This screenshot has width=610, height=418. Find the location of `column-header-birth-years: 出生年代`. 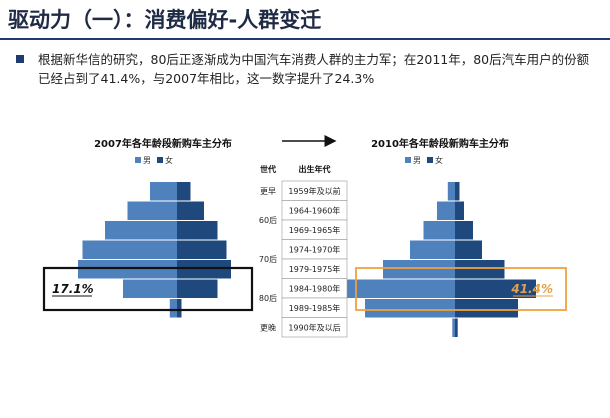

column-header-birth-years: 出生年代 is located at coordinates (315, 169).